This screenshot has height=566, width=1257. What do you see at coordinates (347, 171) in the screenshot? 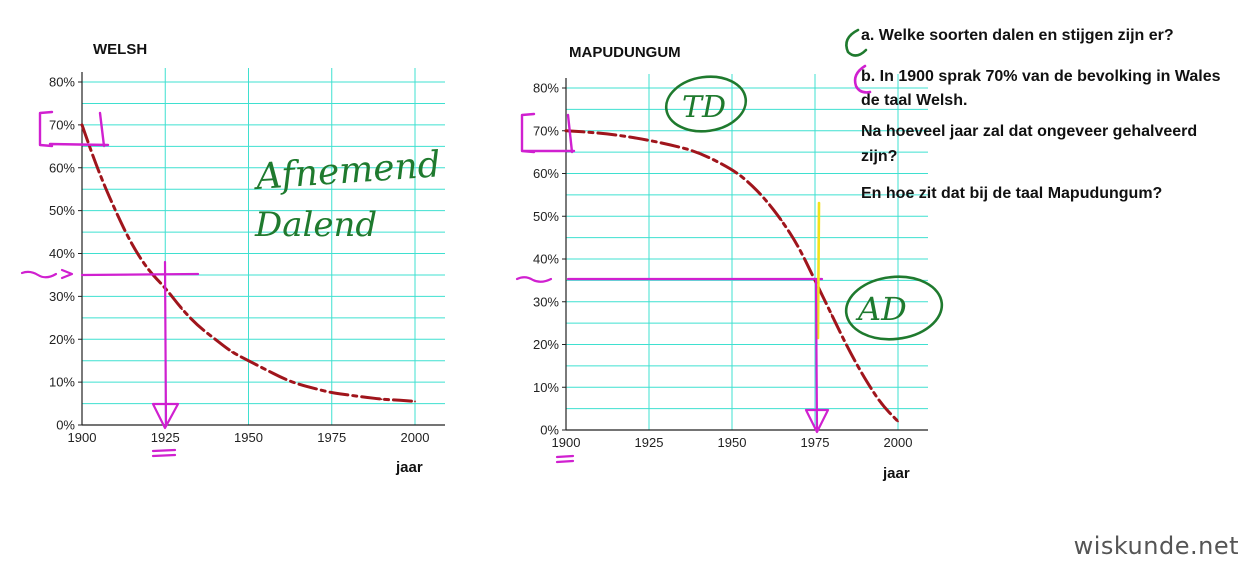
I see `welsh-note-afnemend: Afnemend` at bounding box center [347, 171].